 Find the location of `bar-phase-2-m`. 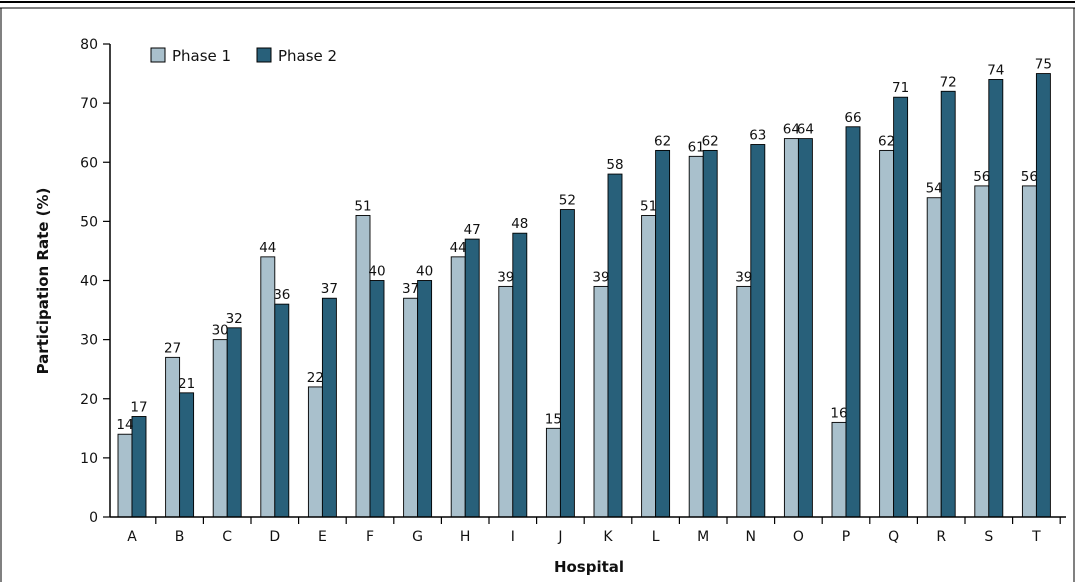

bar-phase-2-m is located at coordinates (710, 333).